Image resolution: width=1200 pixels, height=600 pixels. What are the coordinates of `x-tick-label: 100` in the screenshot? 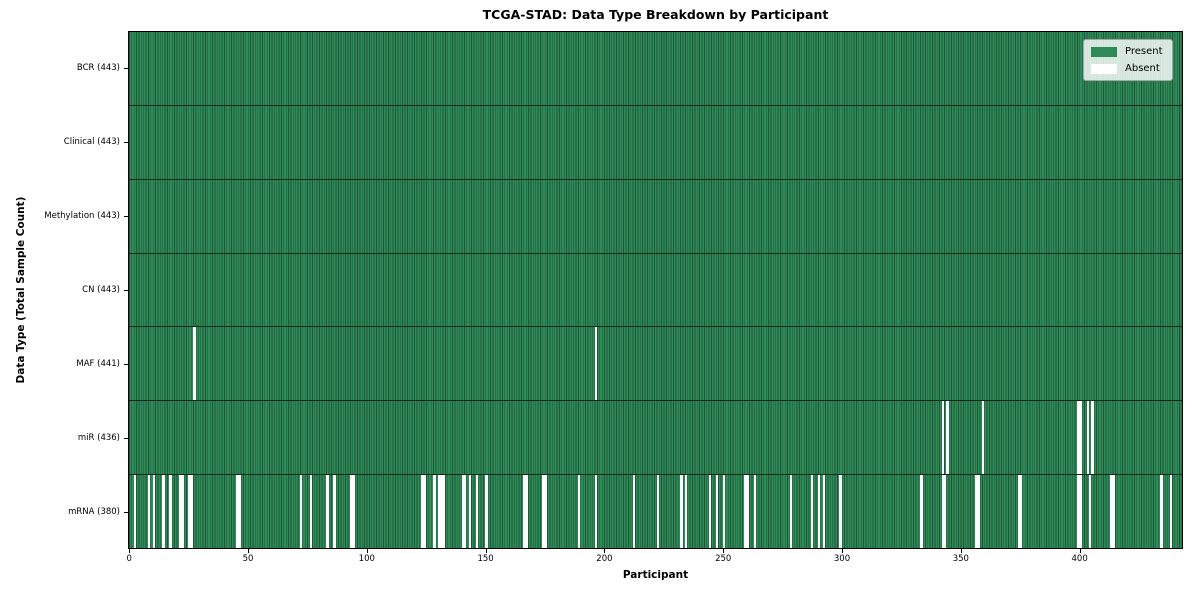 It's located at (366, 559).